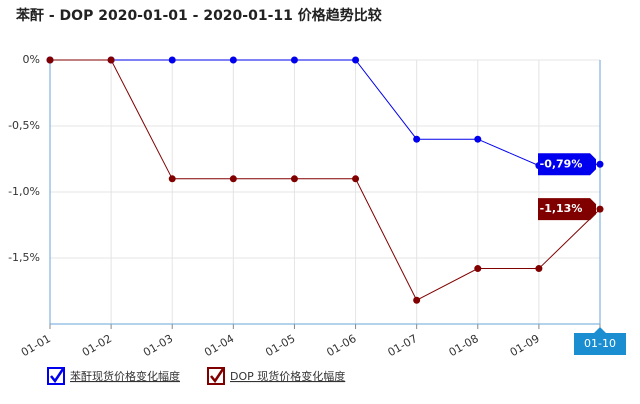 The width and height of the screenshot is (640, 404). What do you see at coordinates (561, 163) in the screenshot?
I see `value-label: -0,79%` at bounding box center [561, 163].